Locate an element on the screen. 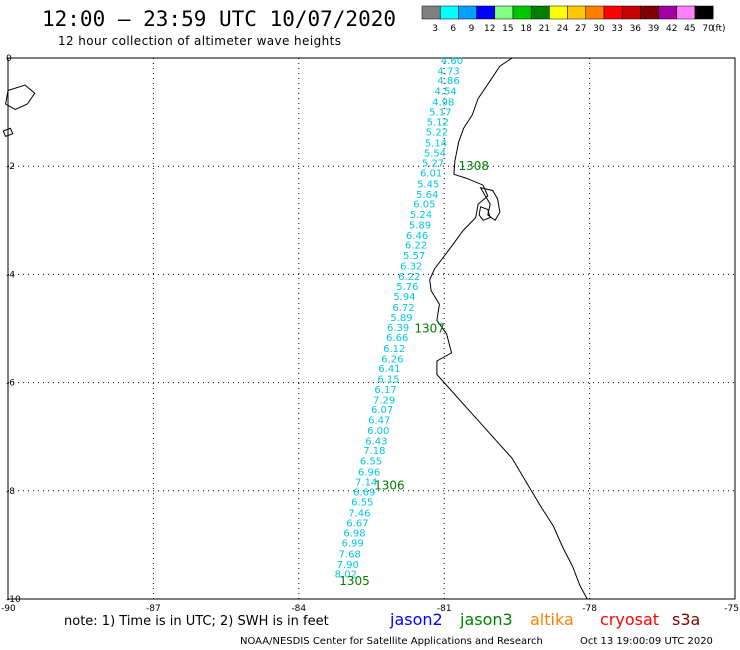  scale-bin-label: 3 is located at coordinates (435, 29).